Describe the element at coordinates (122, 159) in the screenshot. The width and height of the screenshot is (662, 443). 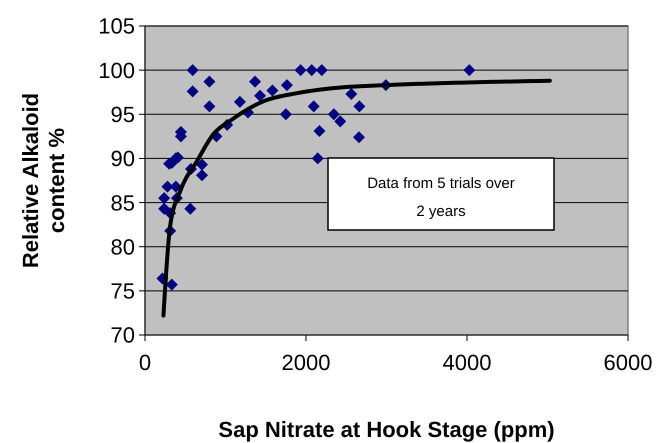
I see `y-tick-label: 90` at that location.